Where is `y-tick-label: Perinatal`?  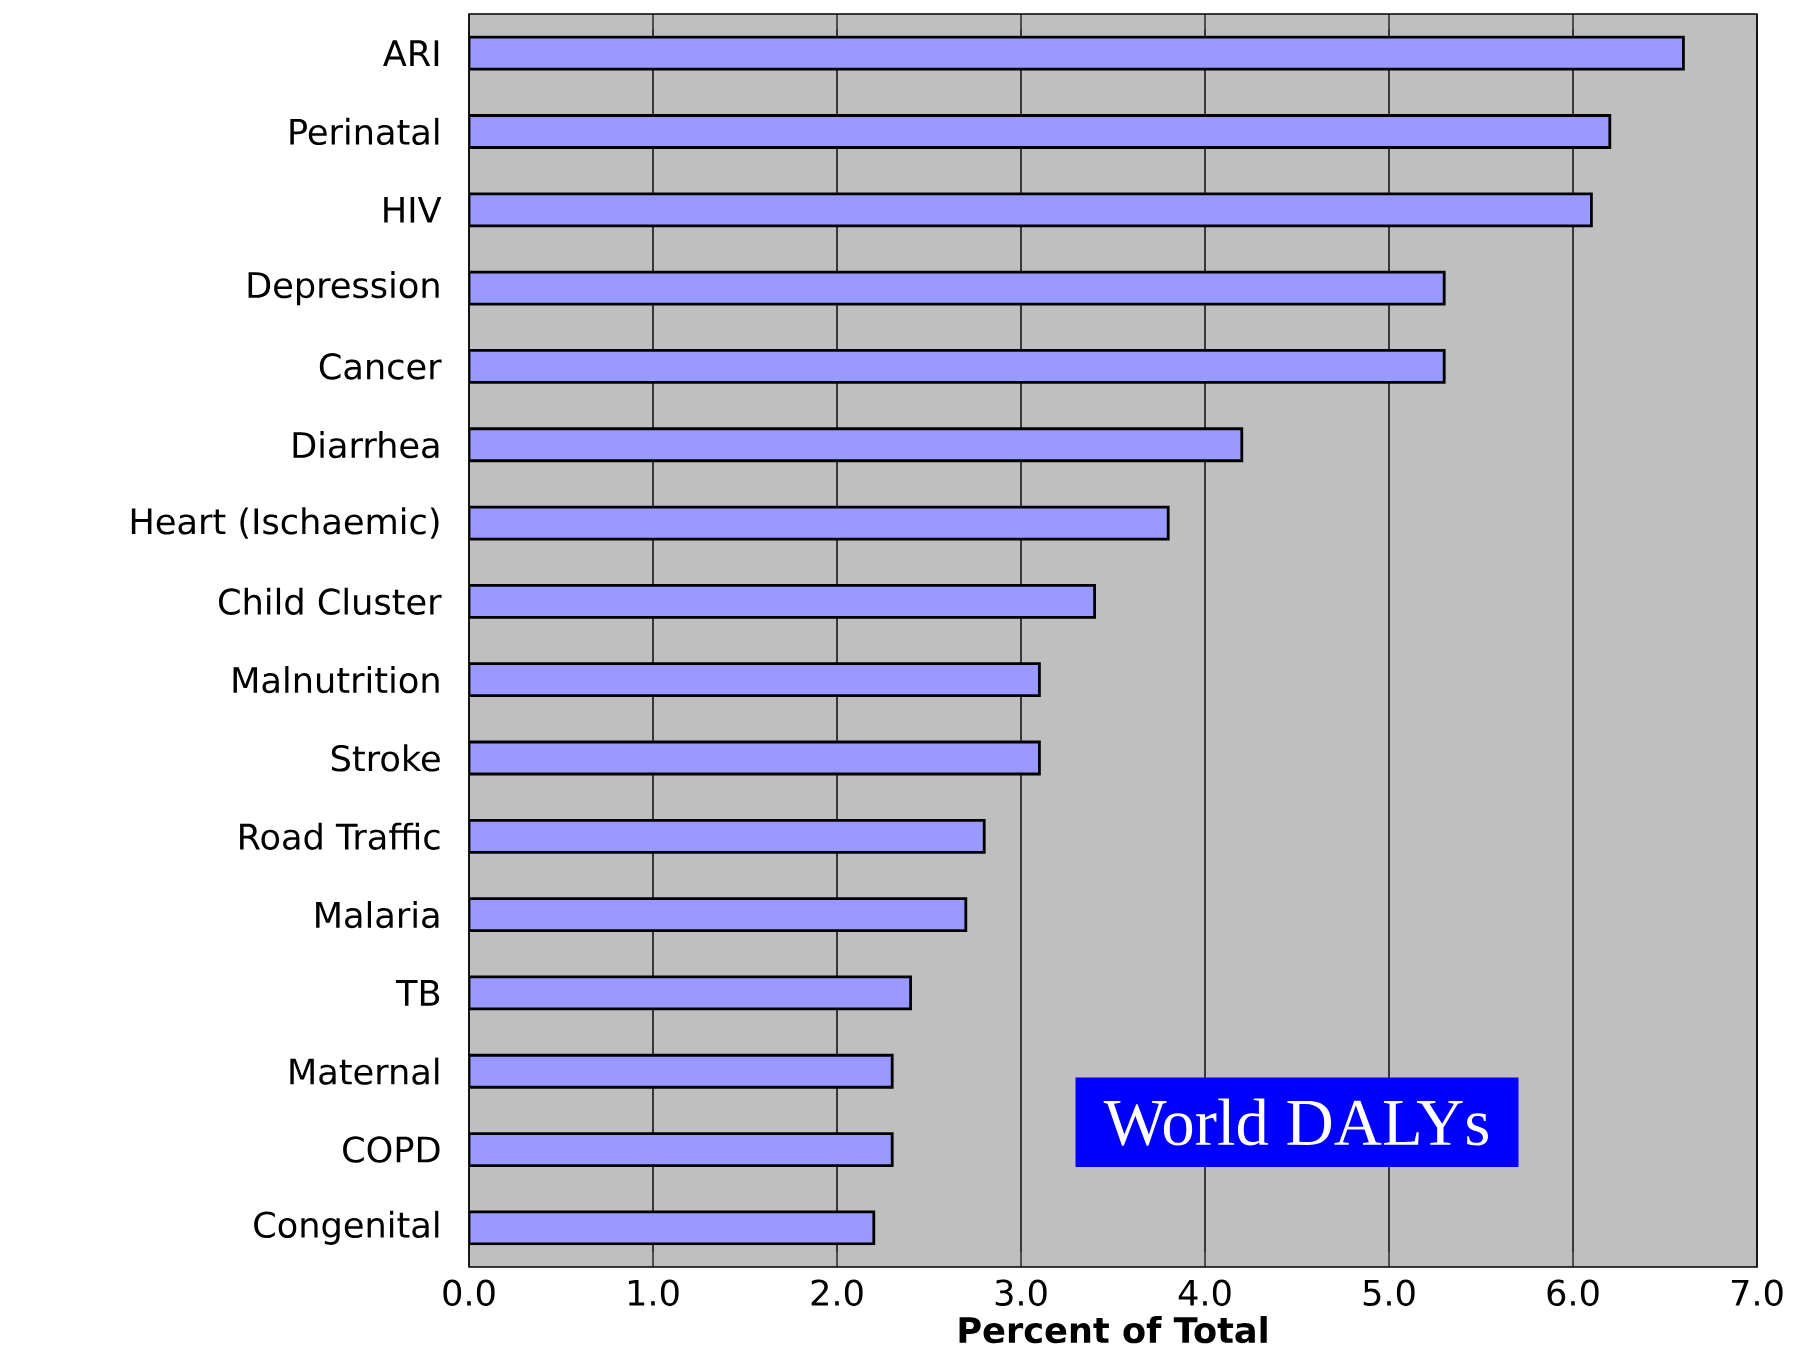
y-tick-label: Perinatal is located at coordinates (364, 131).